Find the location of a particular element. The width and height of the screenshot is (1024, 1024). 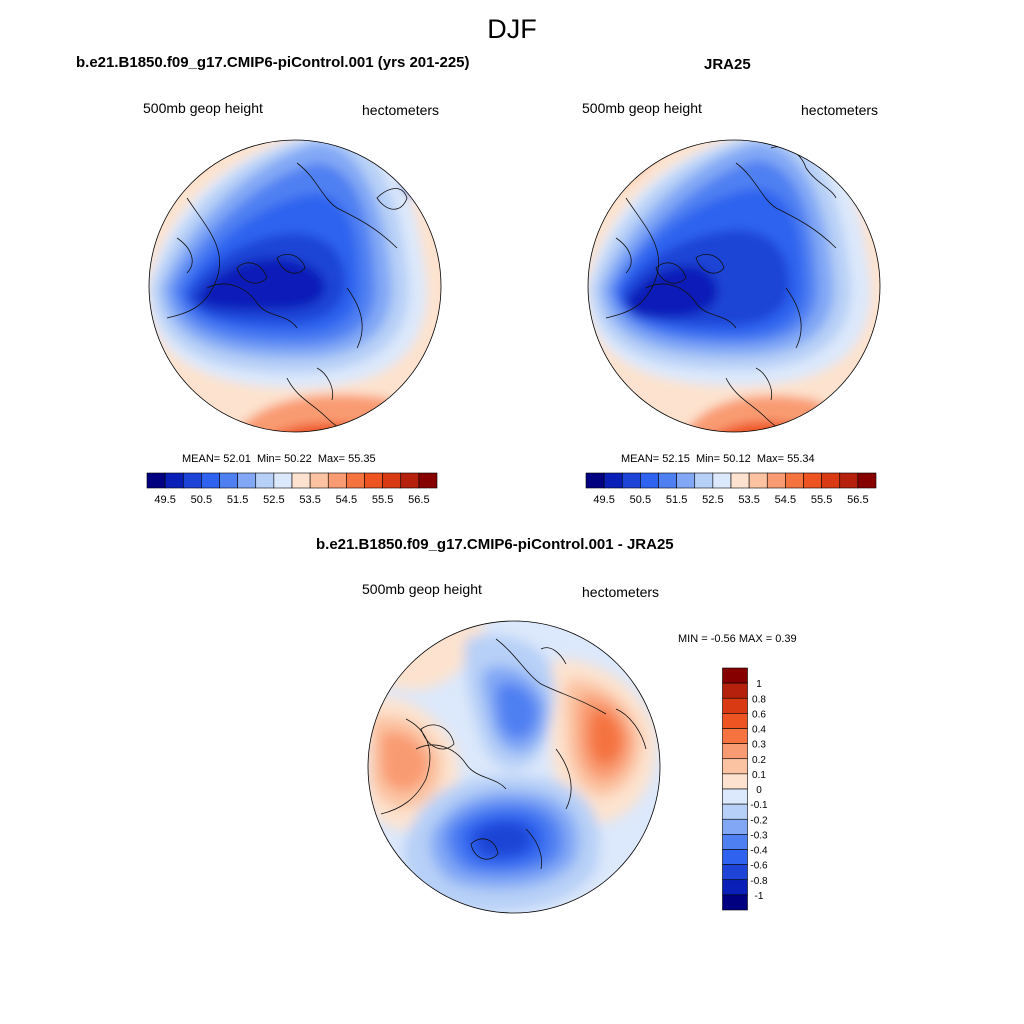

panel2-colorbar-tick: 56.5 is located at coordinates (857, 500).